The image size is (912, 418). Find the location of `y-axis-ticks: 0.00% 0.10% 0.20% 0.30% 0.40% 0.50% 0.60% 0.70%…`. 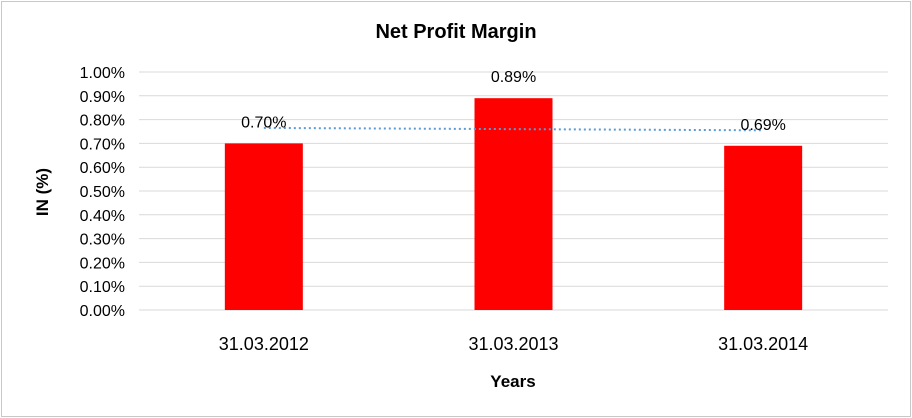

y-axis-ticks: 0.00% 0.10% 0.20% 0.30% 0.40% 0.50% 0.60% 0.70%… is located at coordinates (102, 192).